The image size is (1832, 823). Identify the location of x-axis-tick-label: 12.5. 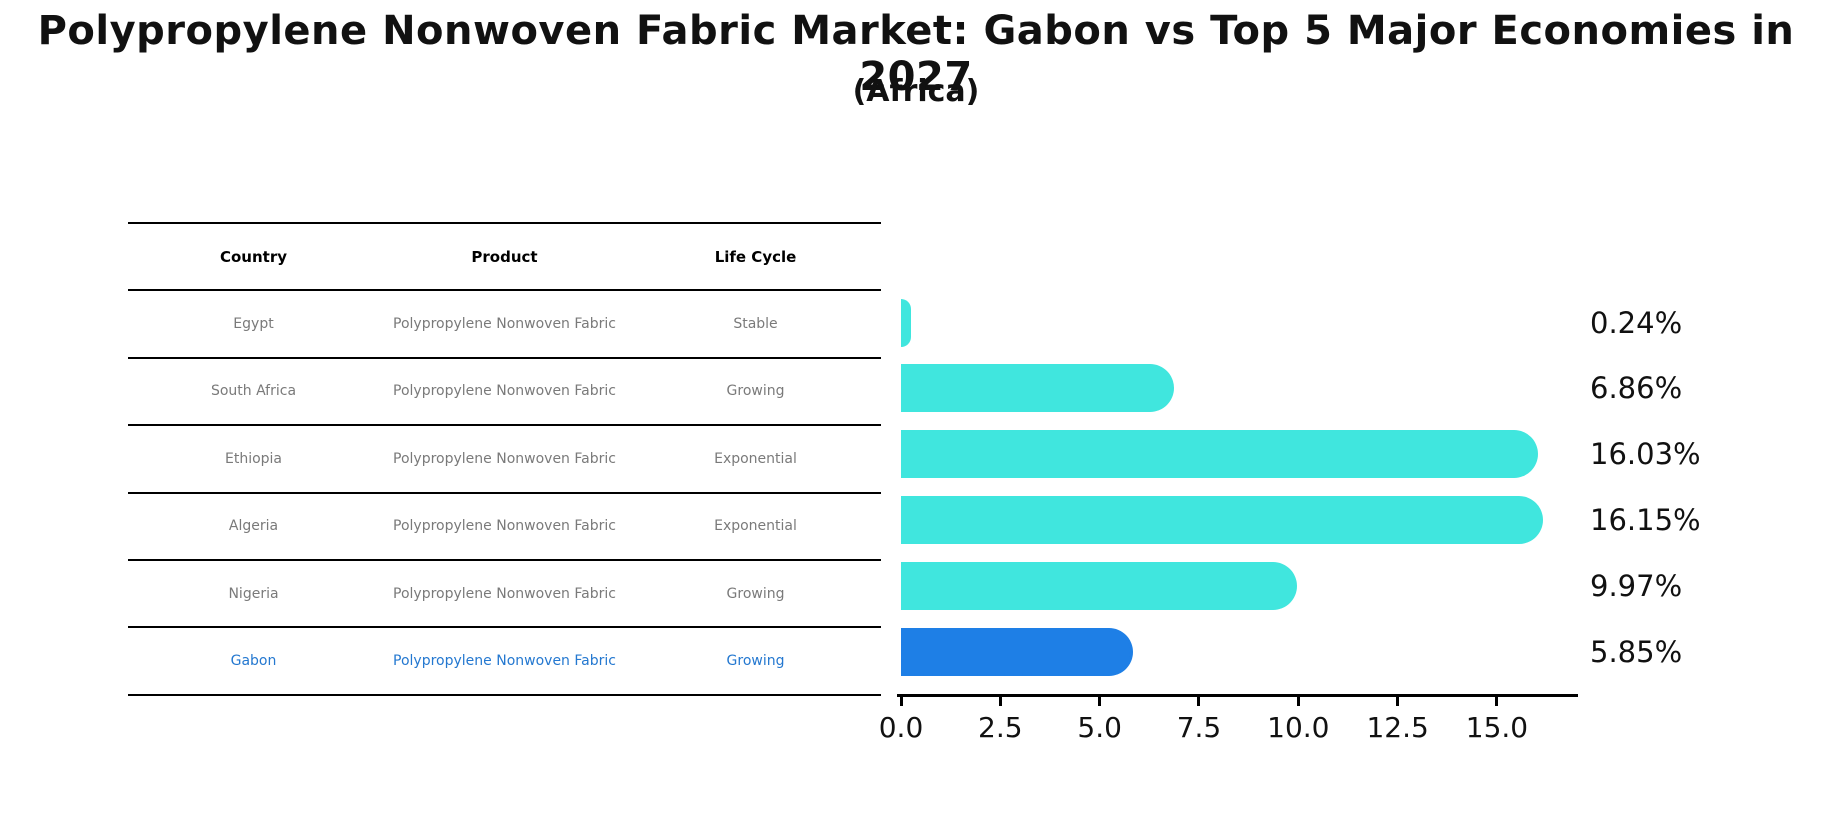
(1397, 727).